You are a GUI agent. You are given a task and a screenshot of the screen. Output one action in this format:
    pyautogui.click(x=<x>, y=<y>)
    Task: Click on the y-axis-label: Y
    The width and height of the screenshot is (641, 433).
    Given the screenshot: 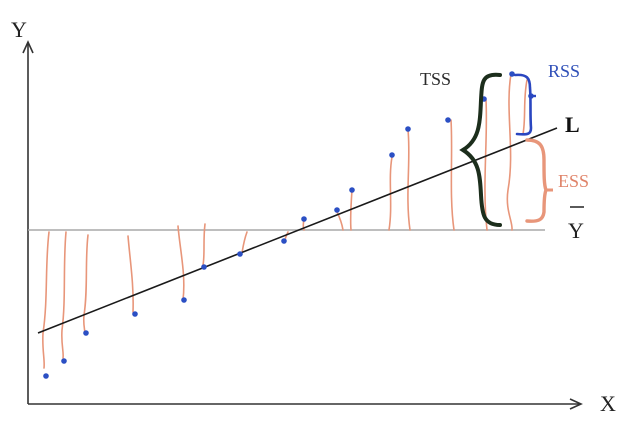 What is the action you would take?
    pyautogui.click(x=19, y=29)
    